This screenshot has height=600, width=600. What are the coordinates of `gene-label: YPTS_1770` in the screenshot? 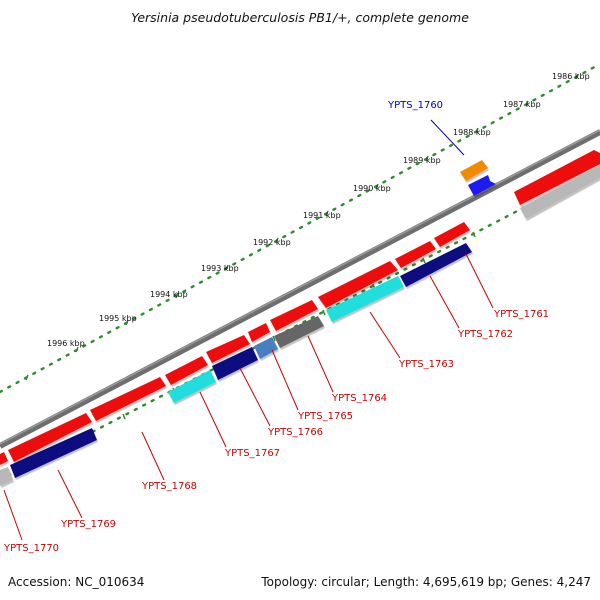 It's located at (31, 548).